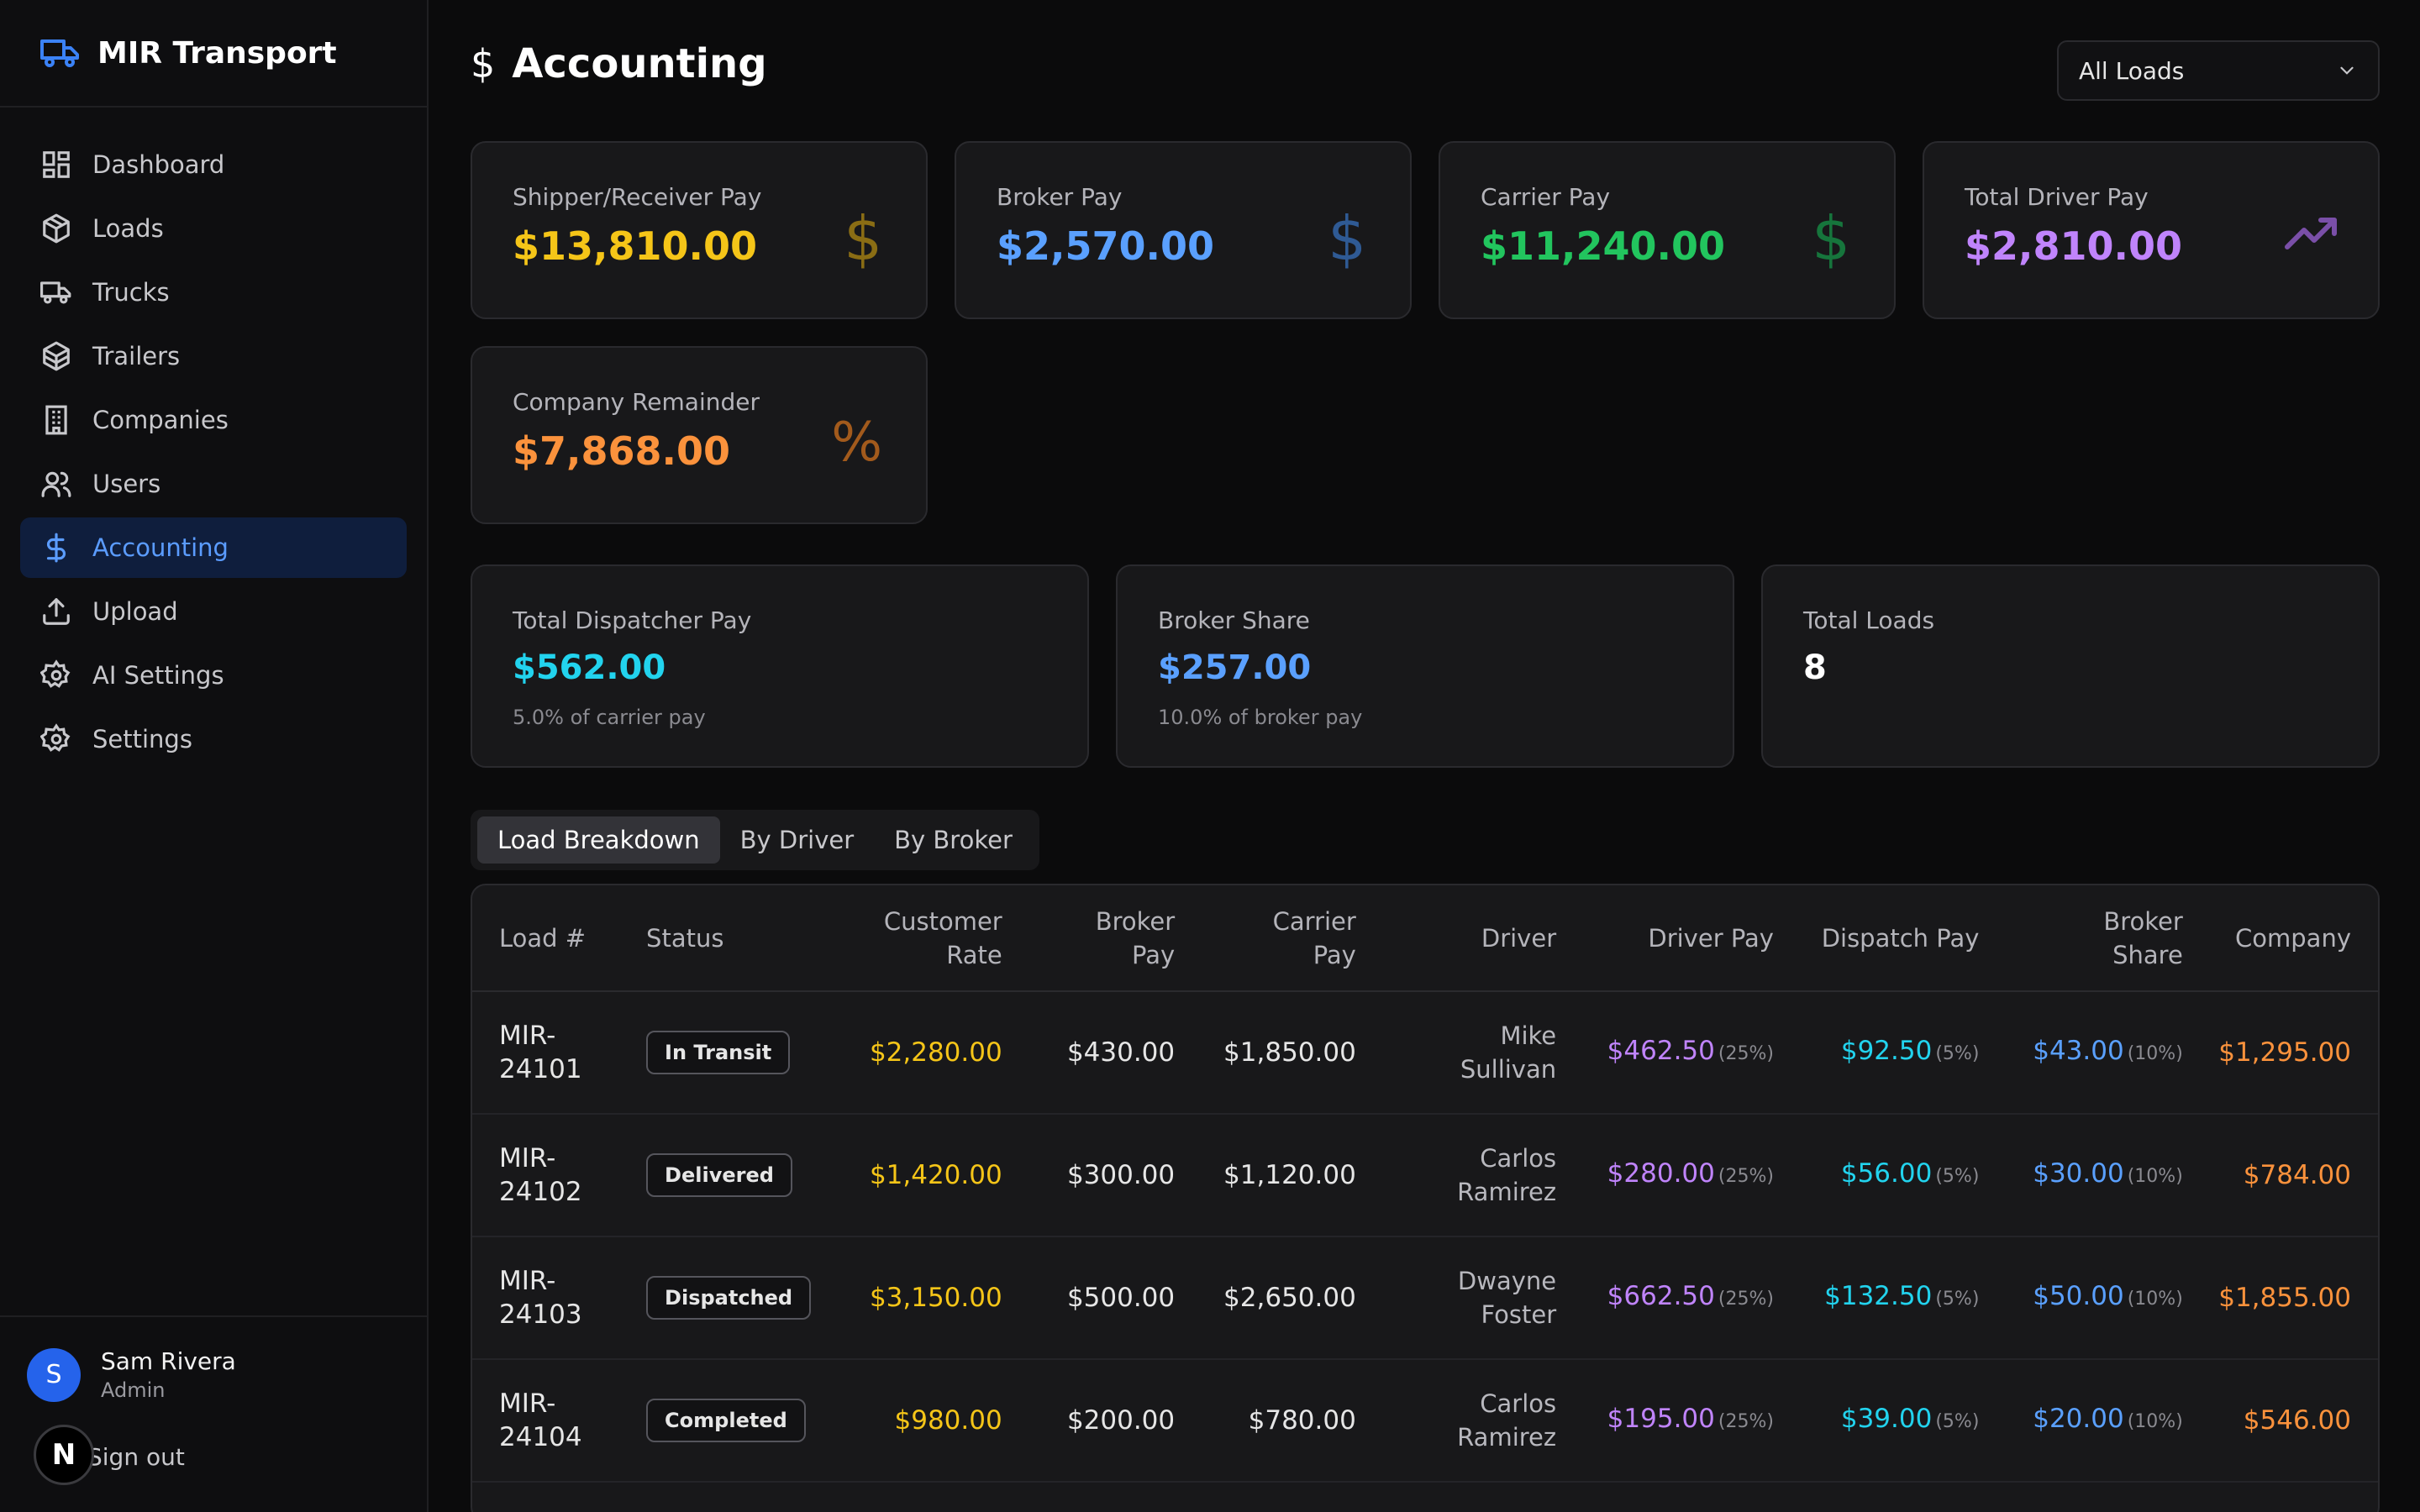 The image size is (2420, 1512). Describe the element at coordinates (1869, 620) in the screenshot. I see `card-label: Total Loads` at that location.